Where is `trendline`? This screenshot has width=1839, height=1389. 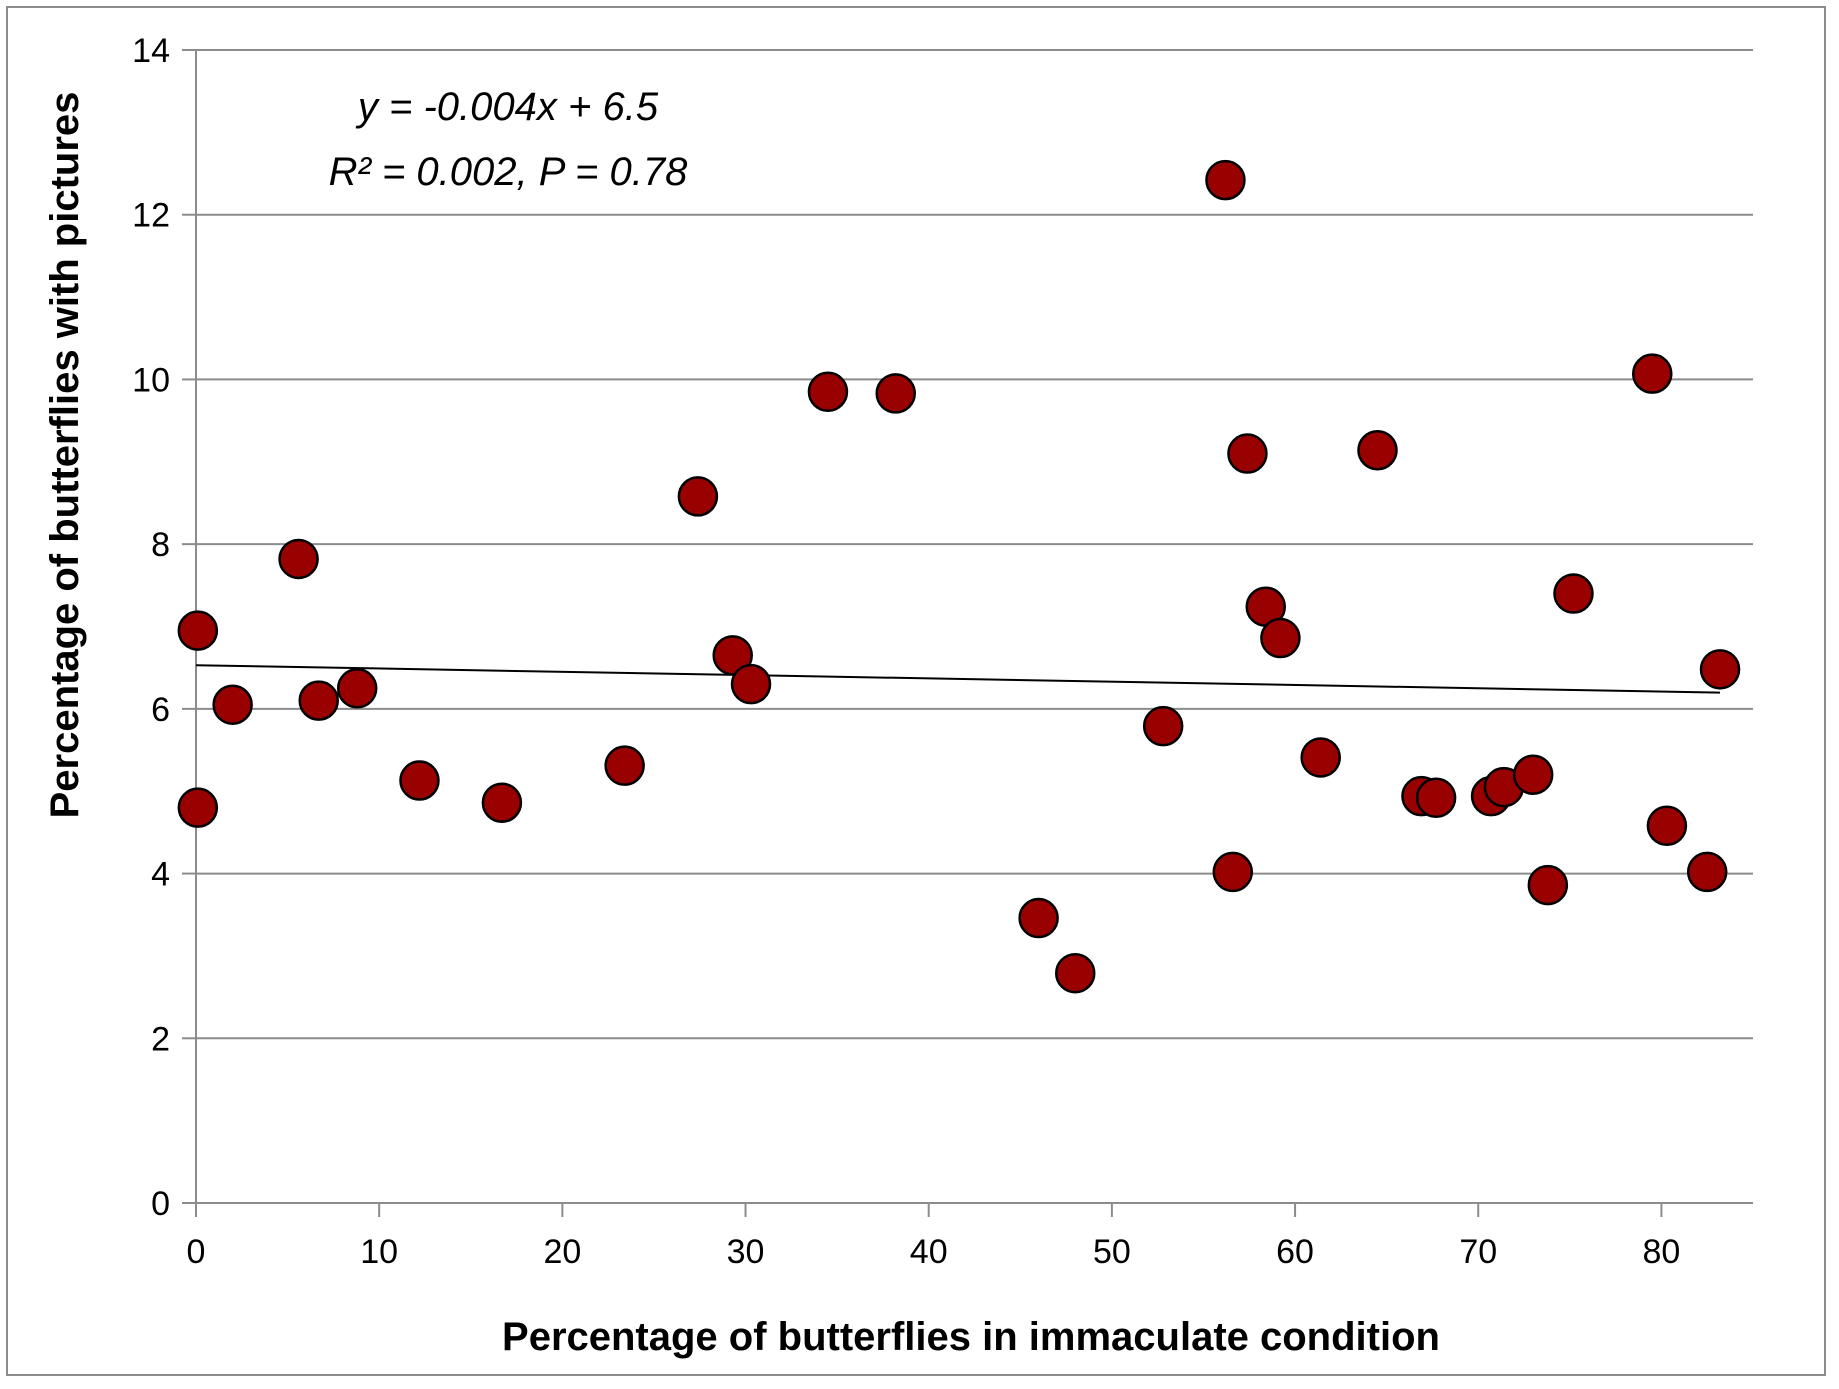
trendline is located at coordinates (958, 679).